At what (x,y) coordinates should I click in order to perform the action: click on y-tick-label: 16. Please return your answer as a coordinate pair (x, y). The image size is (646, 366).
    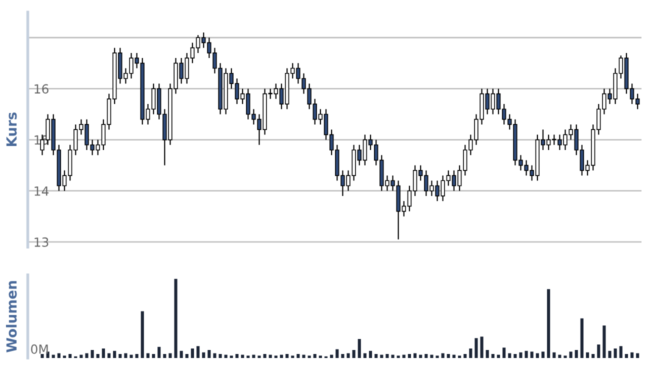
    Looking at the image, I should click on (41, 89).